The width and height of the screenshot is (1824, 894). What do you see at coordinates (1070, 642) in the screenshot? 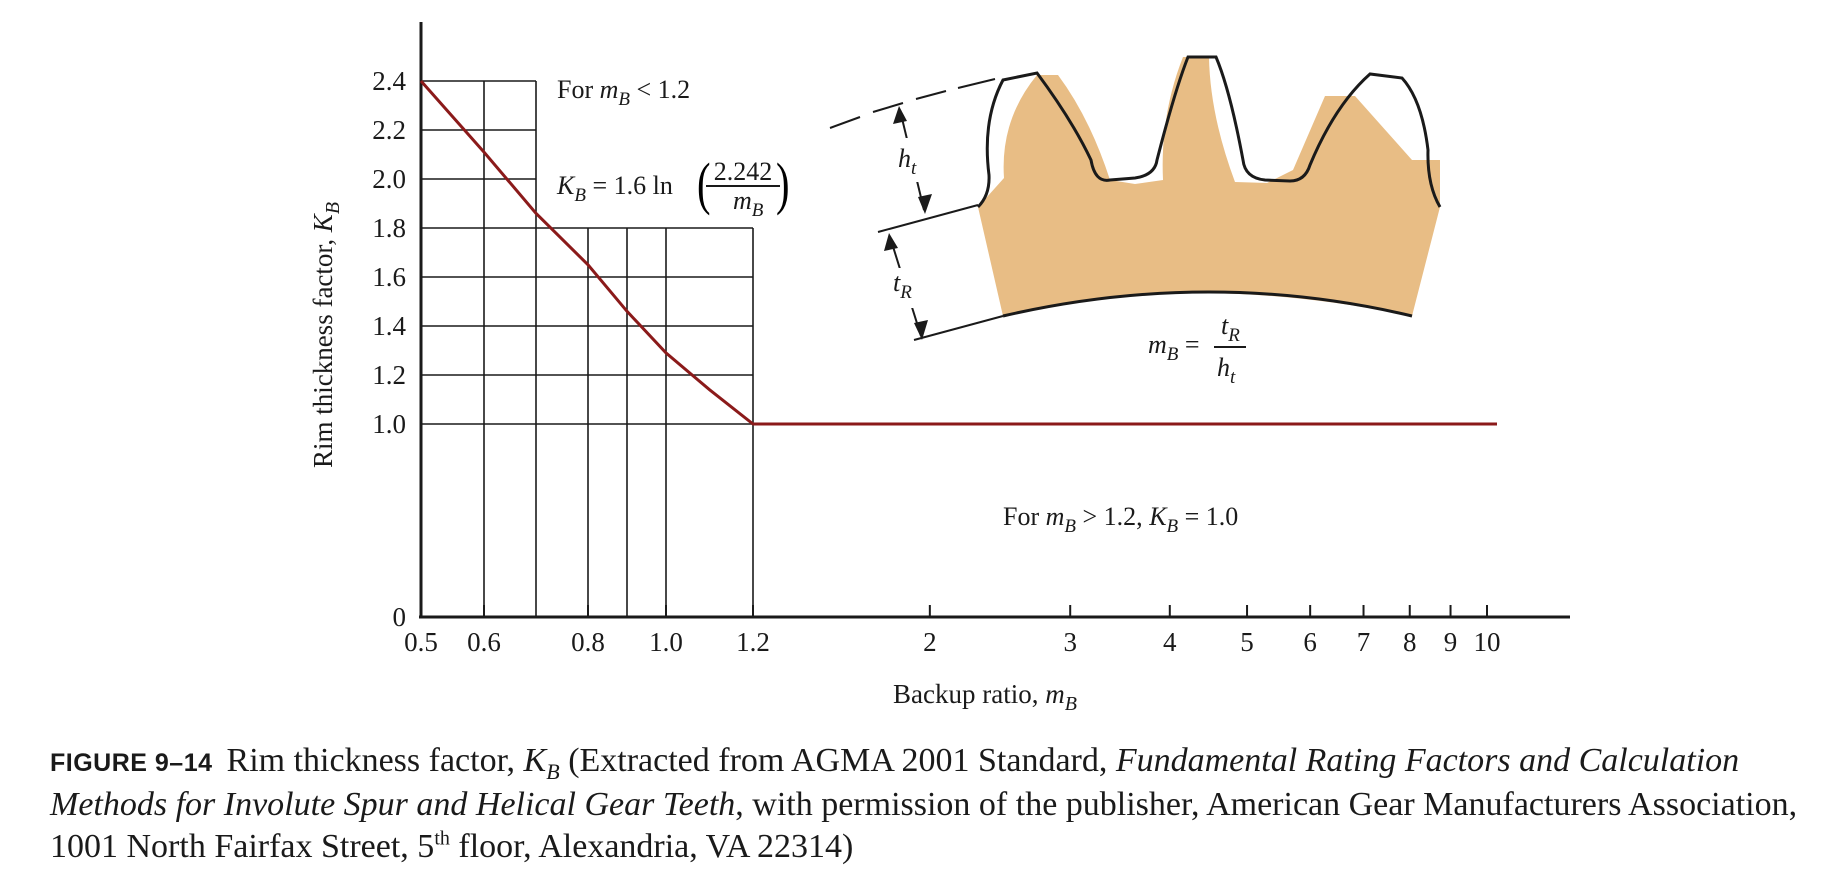
I see `x-tick-label: 3` at bounding box center [1070, 642].